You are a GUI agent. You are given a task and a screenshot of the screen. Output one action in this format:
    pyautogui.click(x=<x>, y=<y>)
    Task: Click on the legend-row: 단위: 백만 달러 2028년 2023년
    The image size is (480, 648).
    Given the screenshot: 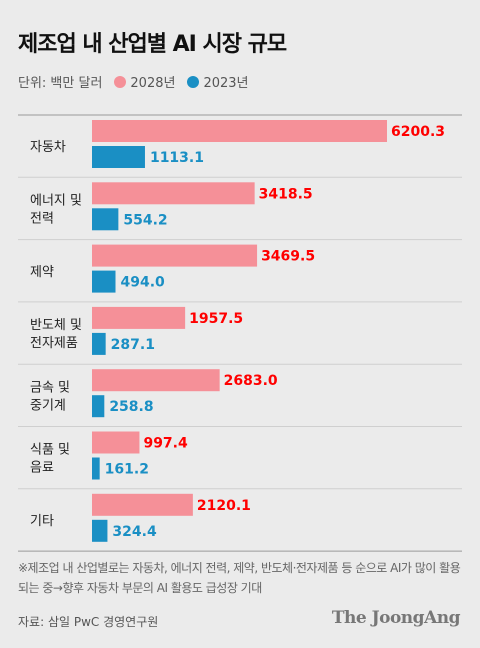 What is the action you would take?
    pyautogui.click(x=133, y=81)
    